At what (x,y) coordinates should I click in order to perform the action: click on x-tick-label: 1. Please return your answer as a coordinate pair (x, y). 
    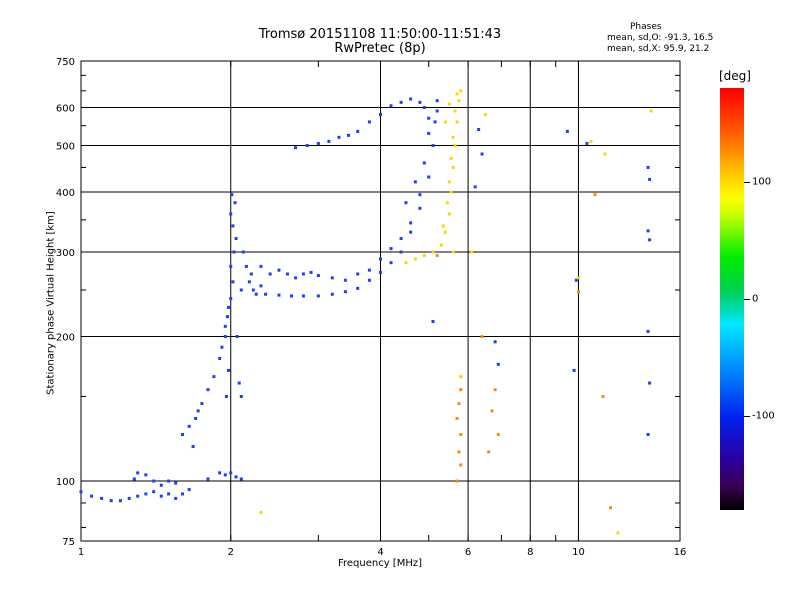
    Looking at the image, I should click on (81, 552).